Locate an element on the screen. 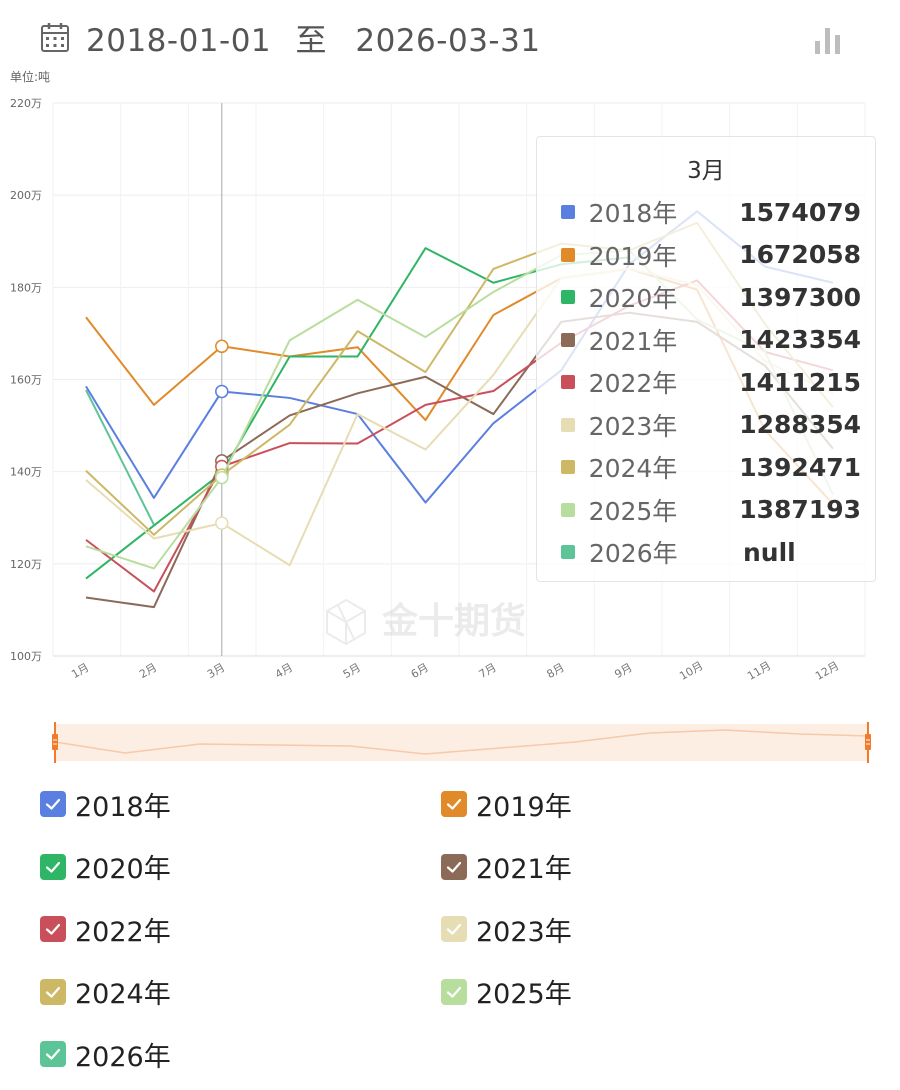 This screenshot has width=900, height=1090. tooltip-series-value: null is located at coordinates (769, 552).